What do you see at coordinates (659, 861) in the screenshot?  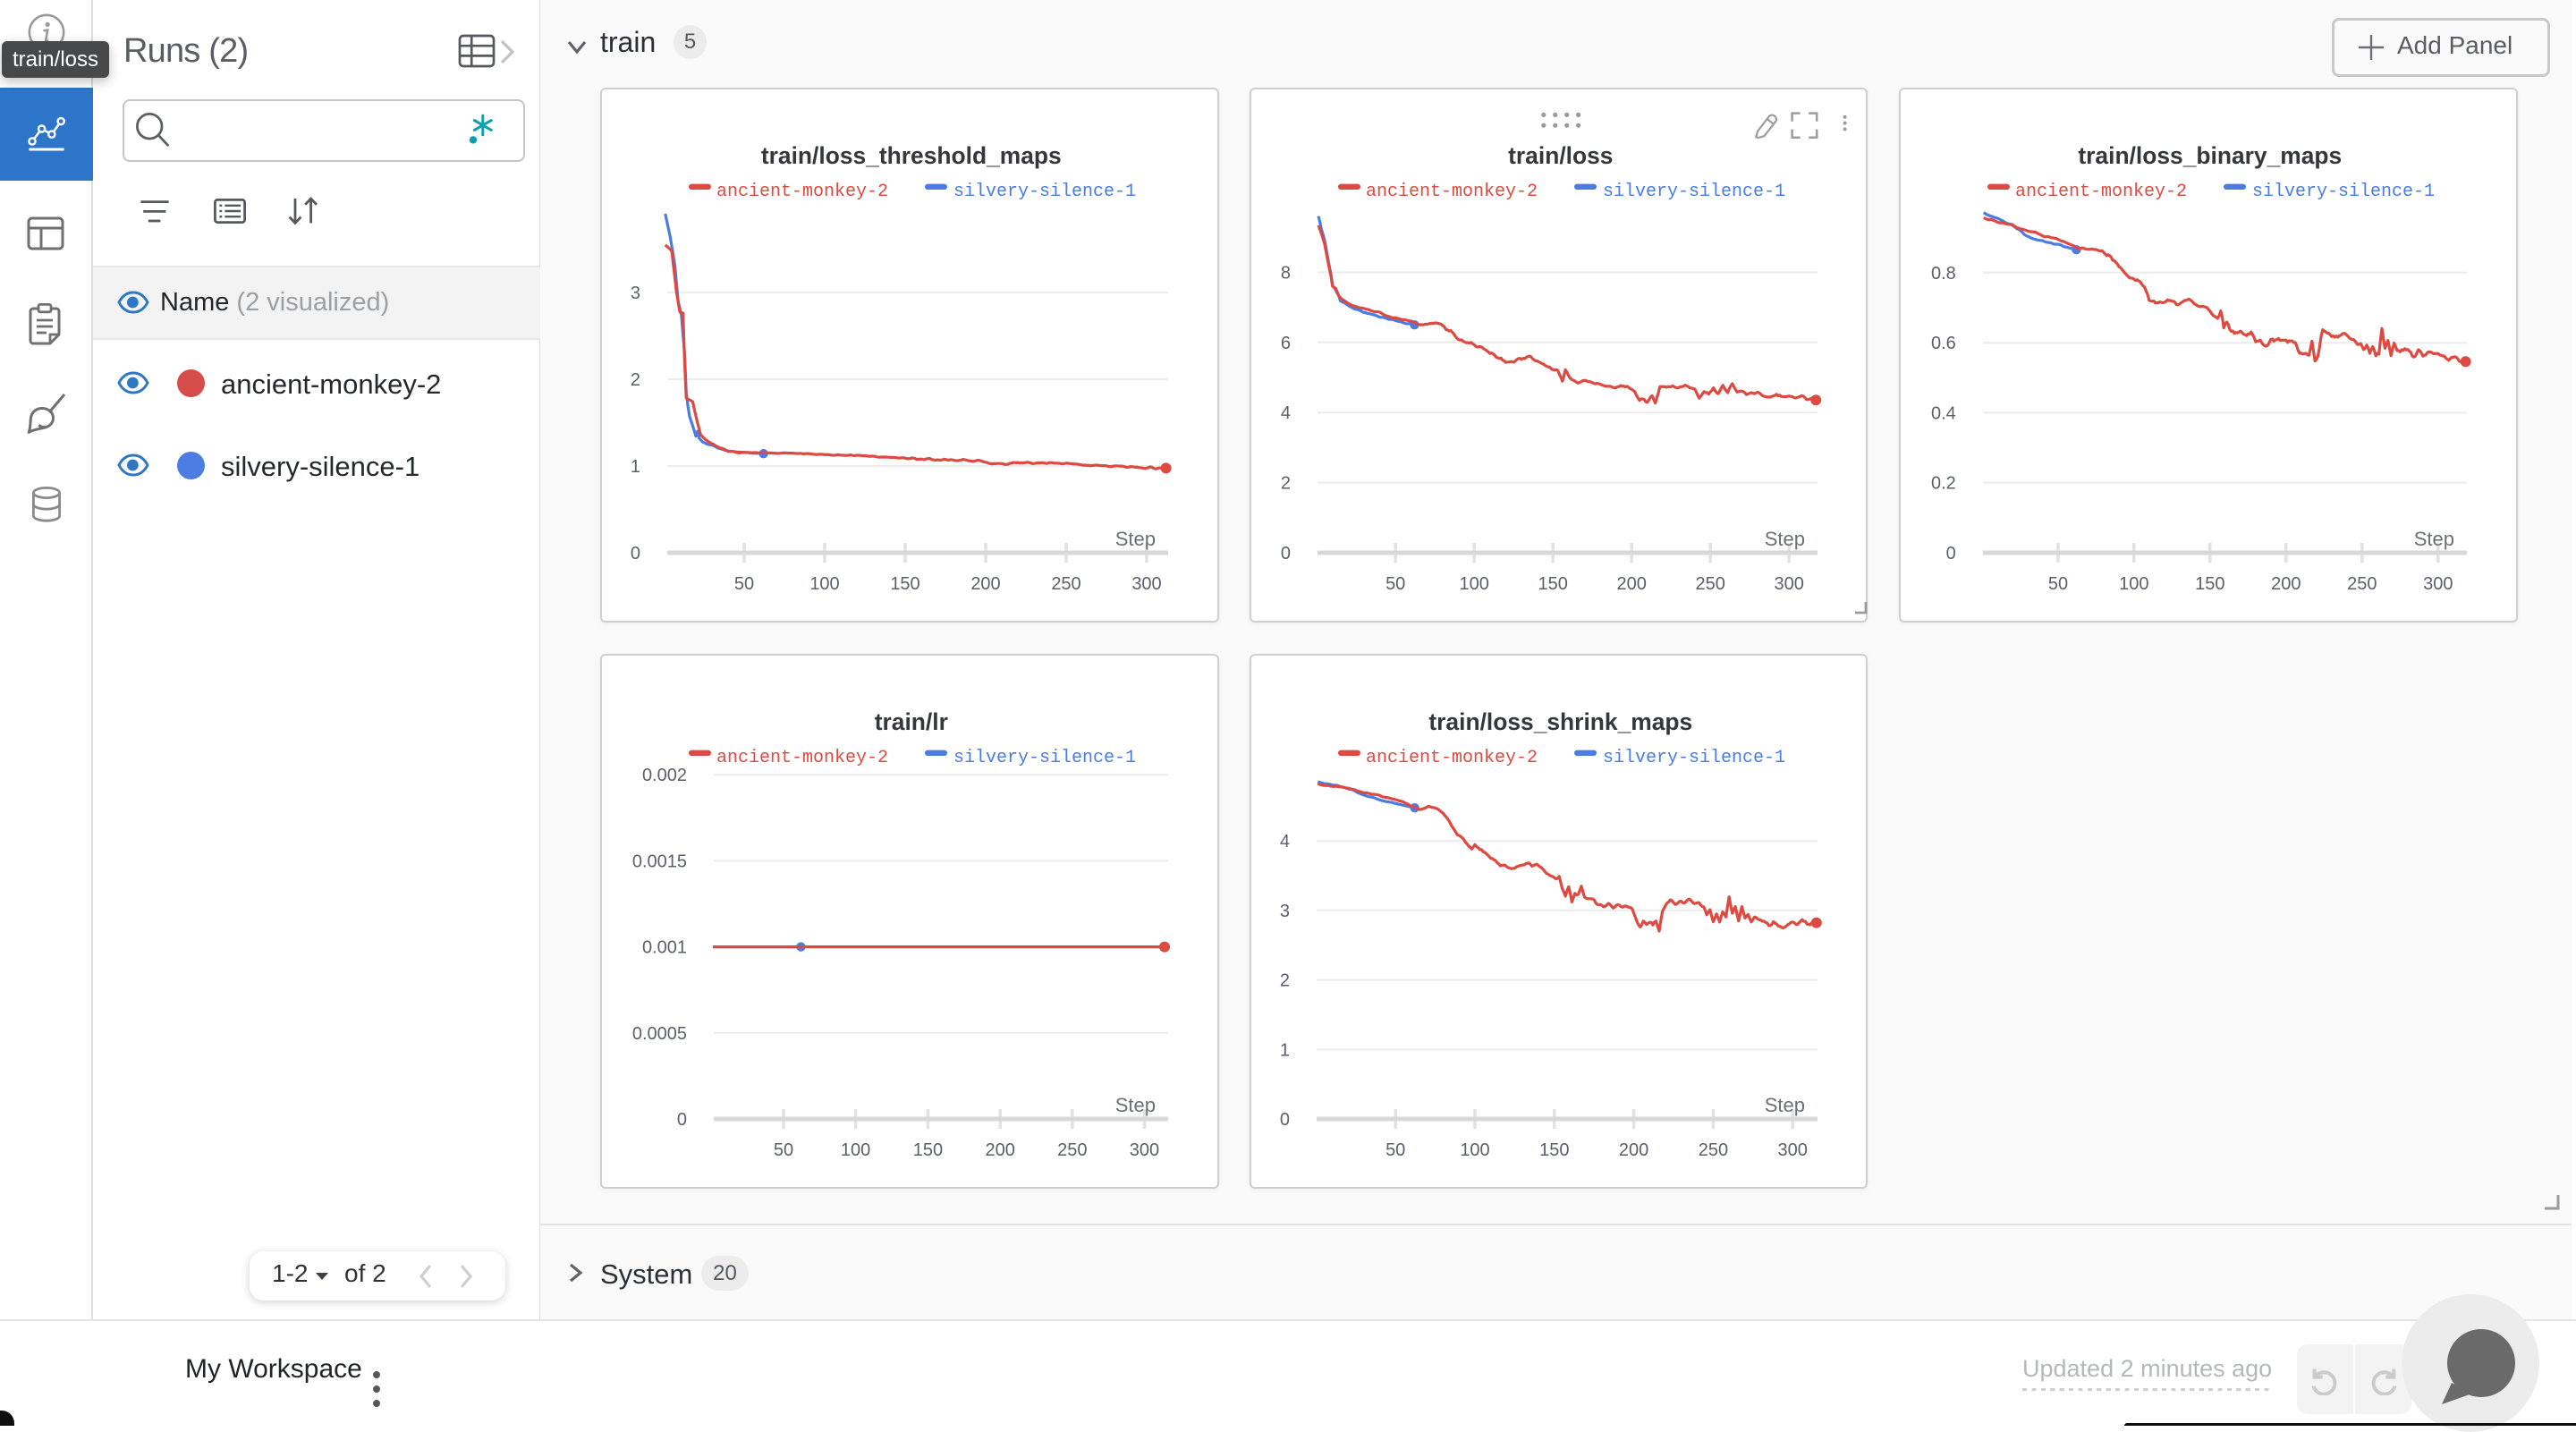 I see `svg-text: 0.0015` at bounding box center [659, 861].